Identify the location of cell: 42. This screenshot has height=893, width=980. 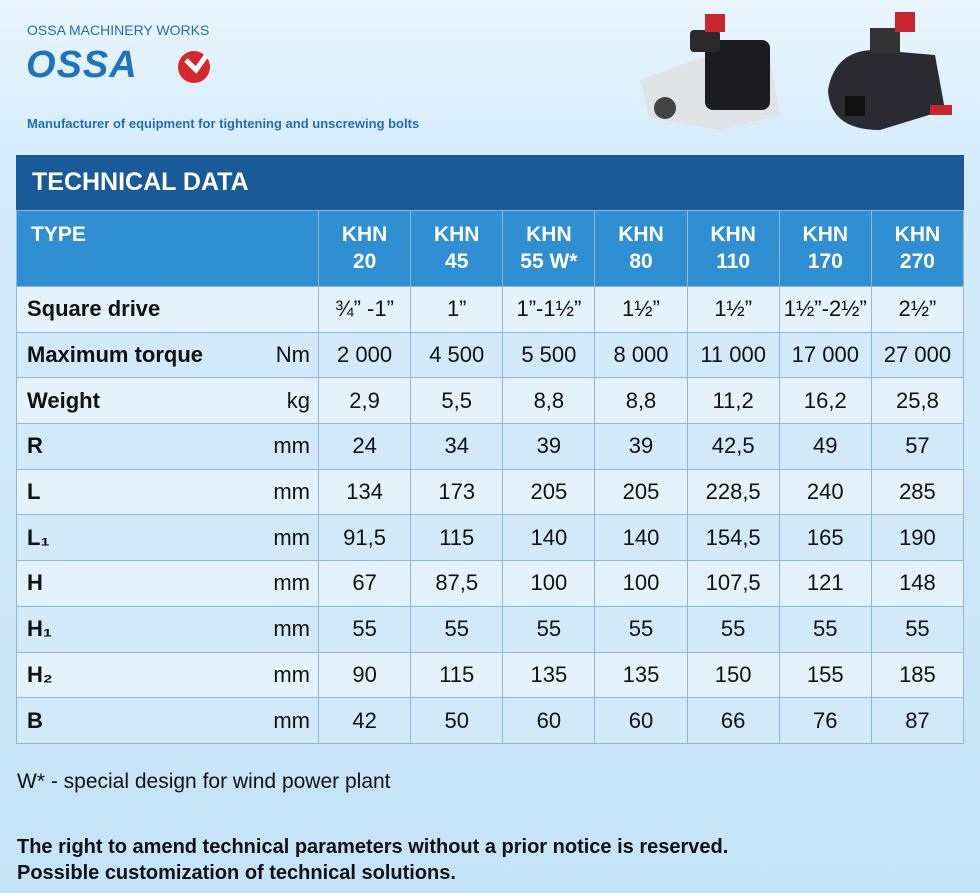
(365, 720).